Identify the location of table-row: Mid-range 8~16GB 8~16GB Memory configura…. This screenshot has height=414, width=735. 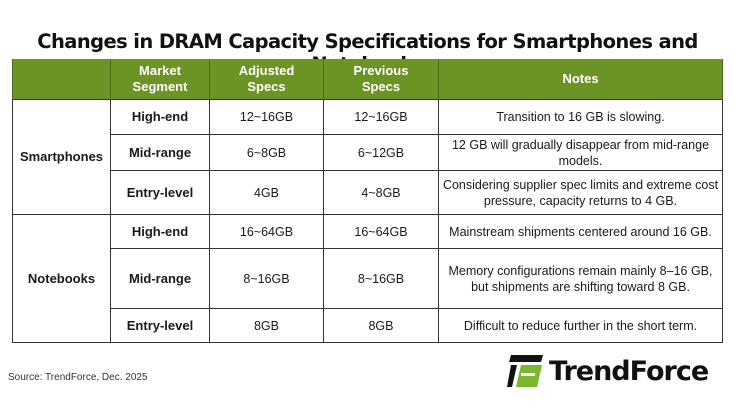
(368, 278).